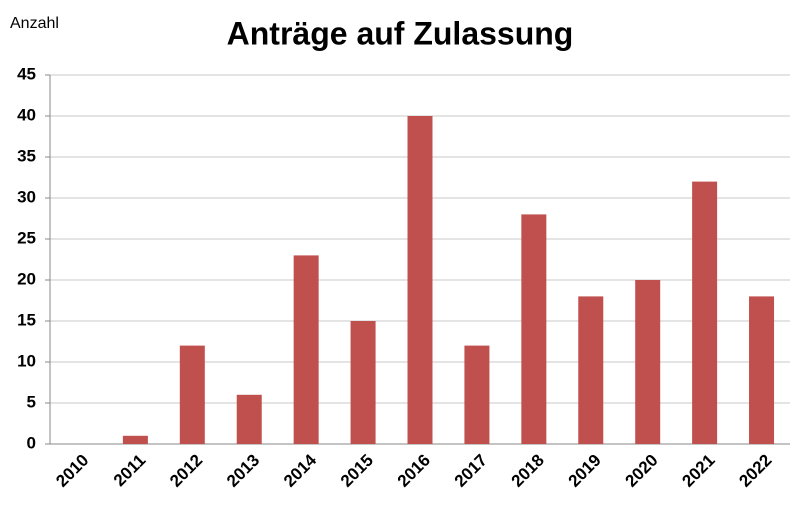 The width and height of the screenshot is (800, 517). Describe the element at coordinates (528, 471) in the screenshot. I see `x-tick-label: 2018` at that location.